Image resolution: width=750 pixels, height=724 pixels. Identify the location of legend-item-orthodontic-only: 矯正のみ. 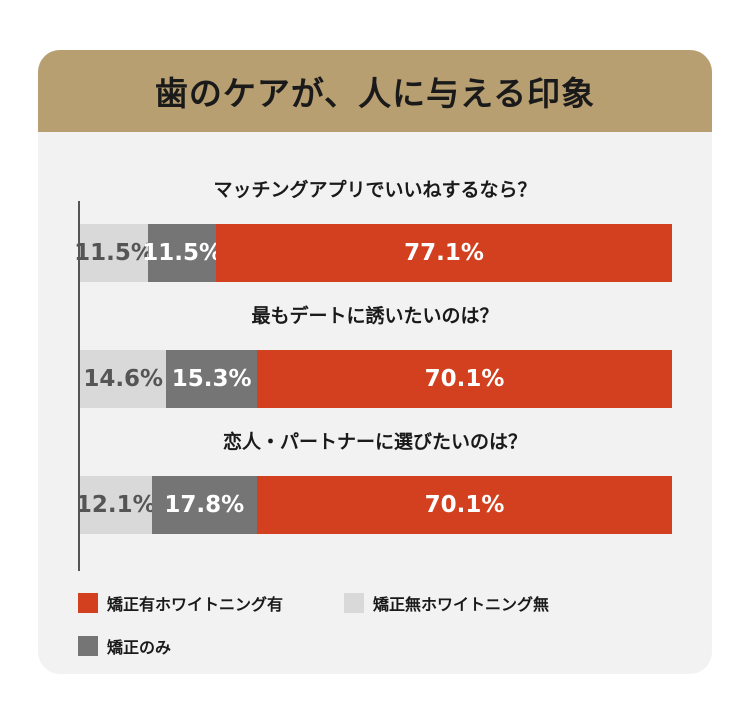
(124, 646).